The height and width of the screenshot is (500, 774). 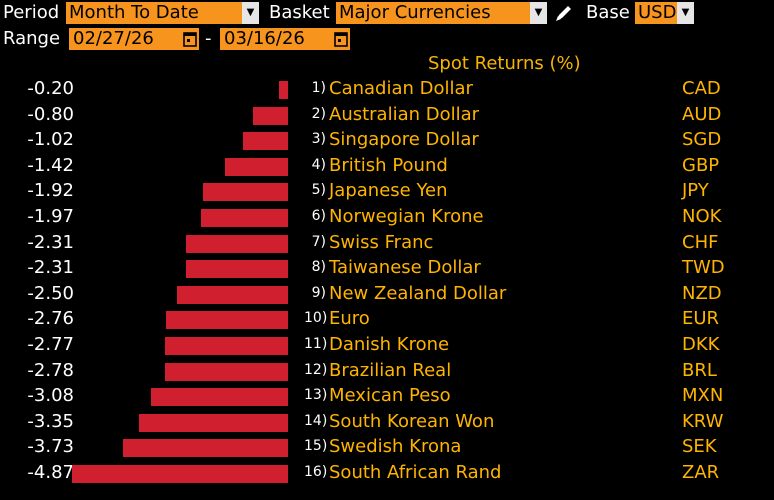 What do you see at coordinates (412, 421) in the screenshot?
I see `currency-name: South Korean Won` at bounding box center [412, 421].